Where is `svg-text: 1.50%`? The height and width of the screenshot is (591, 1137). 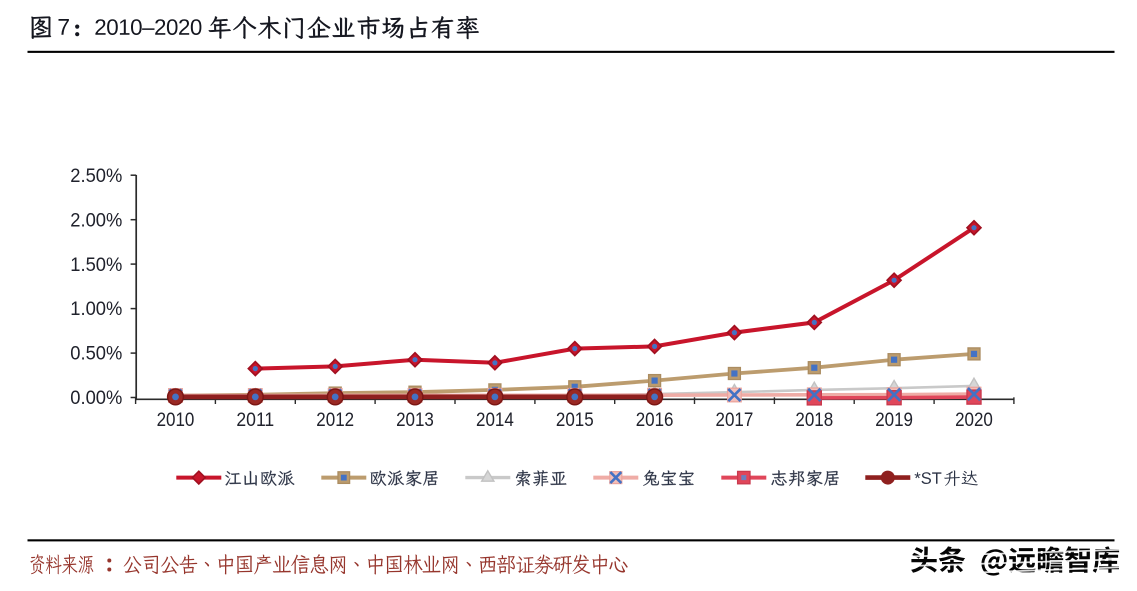 svg-text: 1.50% is located at coordinates (96, 265).